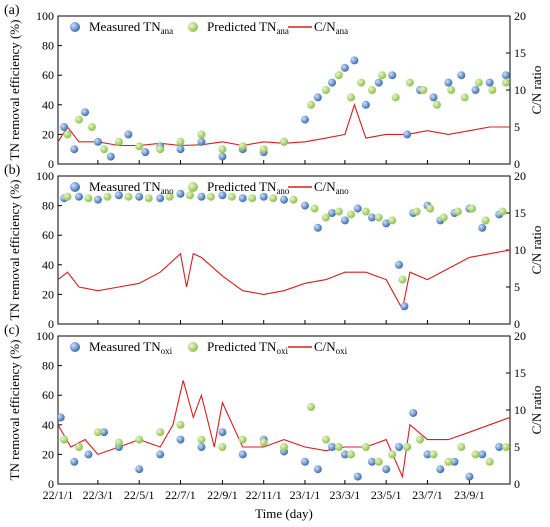 This screenshot has width=550, height=527. I want to click on legend: Measured TNano Predicted TNano C/Nano, so click(209, 187).